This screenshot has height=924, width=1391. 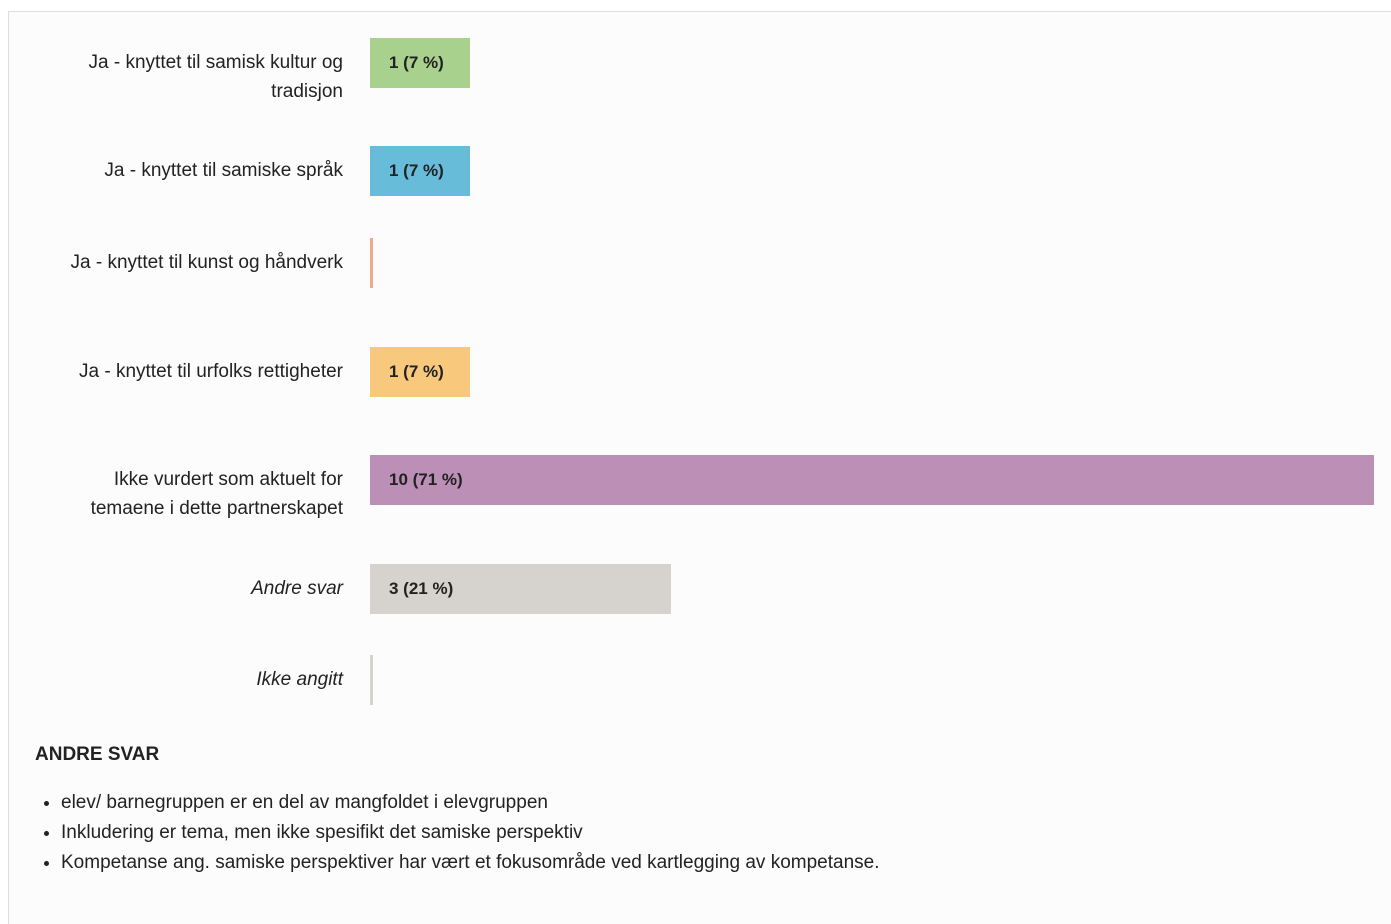 I want to click on category-label: Andre svar, so click(x=297, y=588).